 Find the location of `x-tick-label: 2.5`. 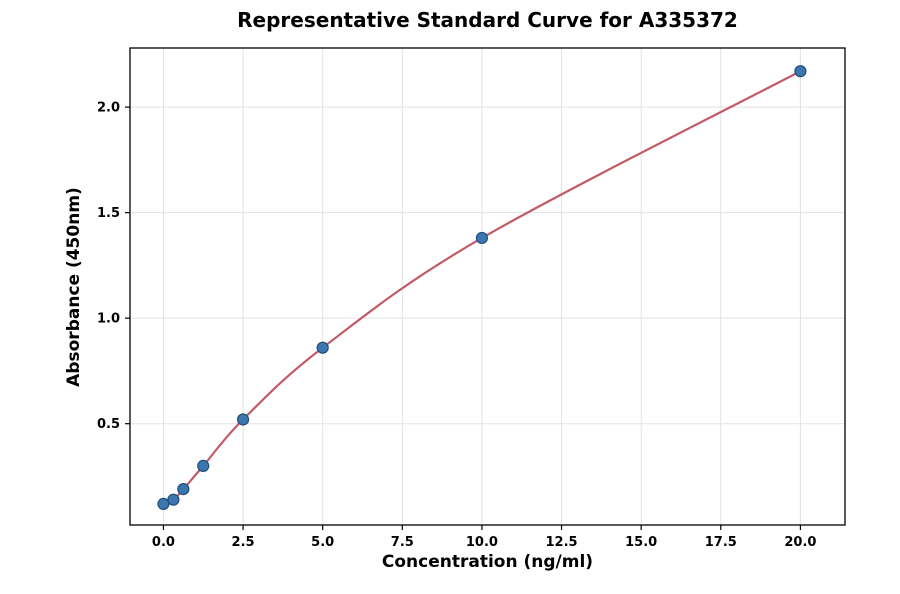

x-tick-label: 2.5 is located at coordinates (243, 542).